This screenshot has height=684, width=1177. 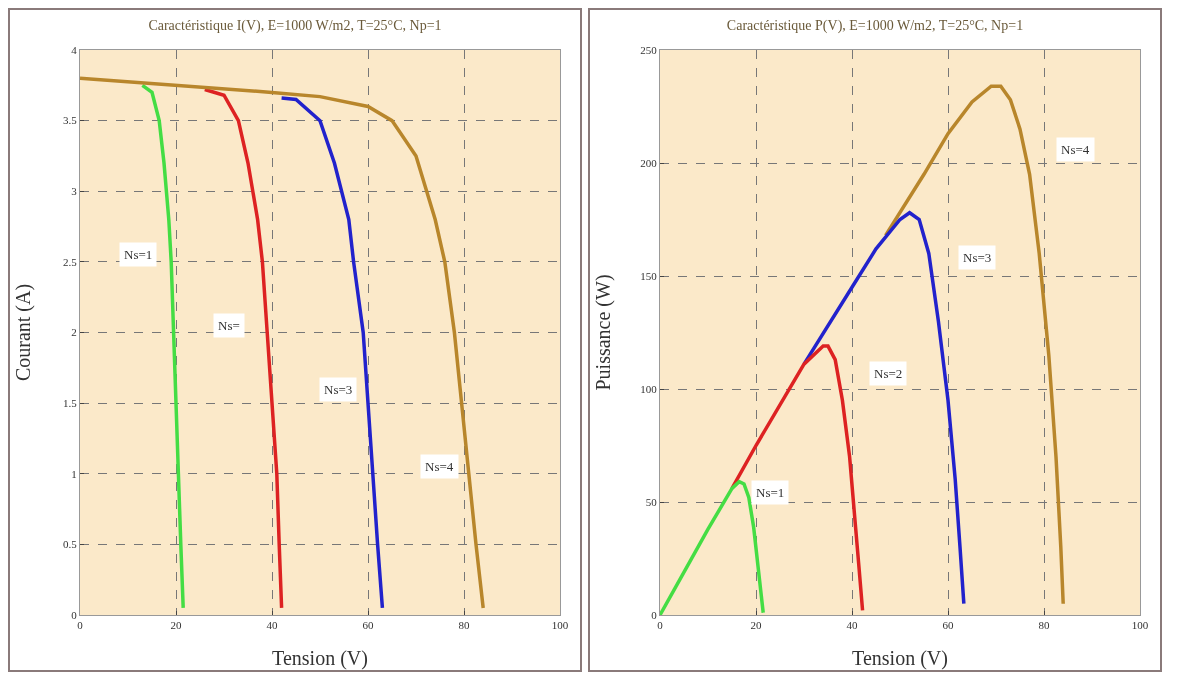 I want to click on y-axis-title: Courant (A), so click(x=23, y=332).